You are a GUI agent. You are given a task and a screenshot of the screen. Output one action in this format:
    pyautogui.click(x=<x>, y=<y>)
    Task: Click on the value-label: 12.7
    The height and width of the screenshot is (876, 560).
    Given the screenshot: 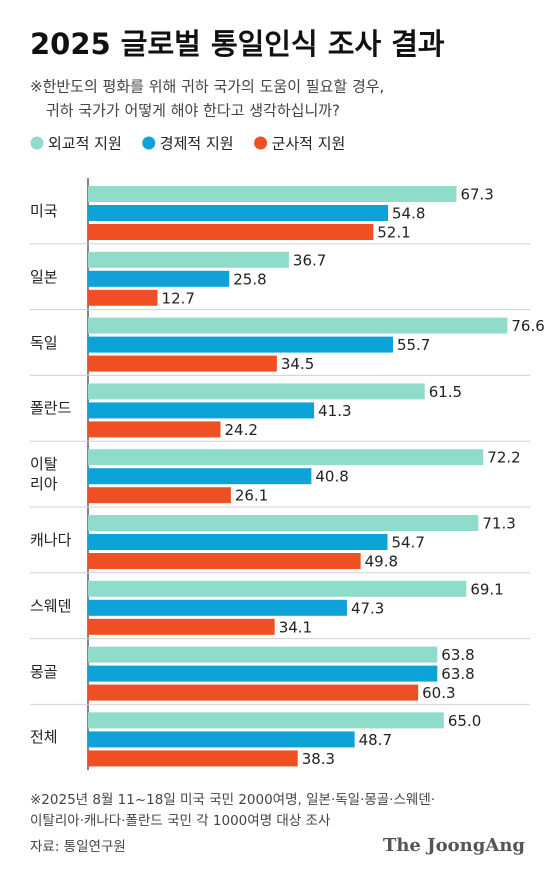 What is the action you would take?
    pyautogui.click(x=178, y=298)
    